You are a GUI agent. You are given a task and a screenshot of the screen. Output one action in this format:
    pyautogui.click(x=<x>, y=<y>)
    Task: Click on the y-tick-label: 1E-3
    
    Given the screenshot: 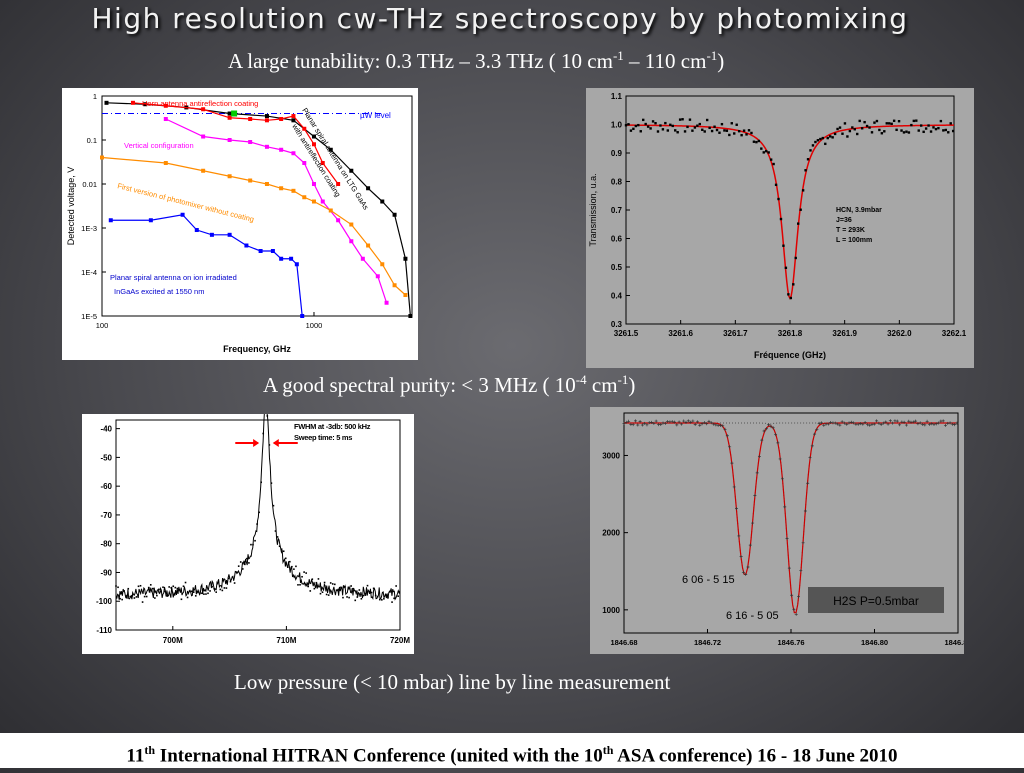 What is the action you would take?
    pyautogui.click(x=89, y=228)
    